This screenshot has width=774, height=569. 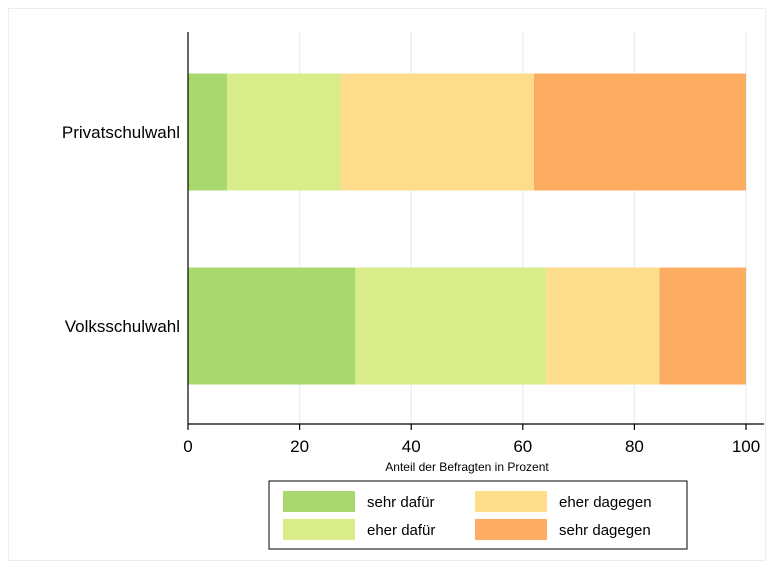 I want to click on legend-label-eher-dafuer: eher dafür, so click(x=401, y=530).